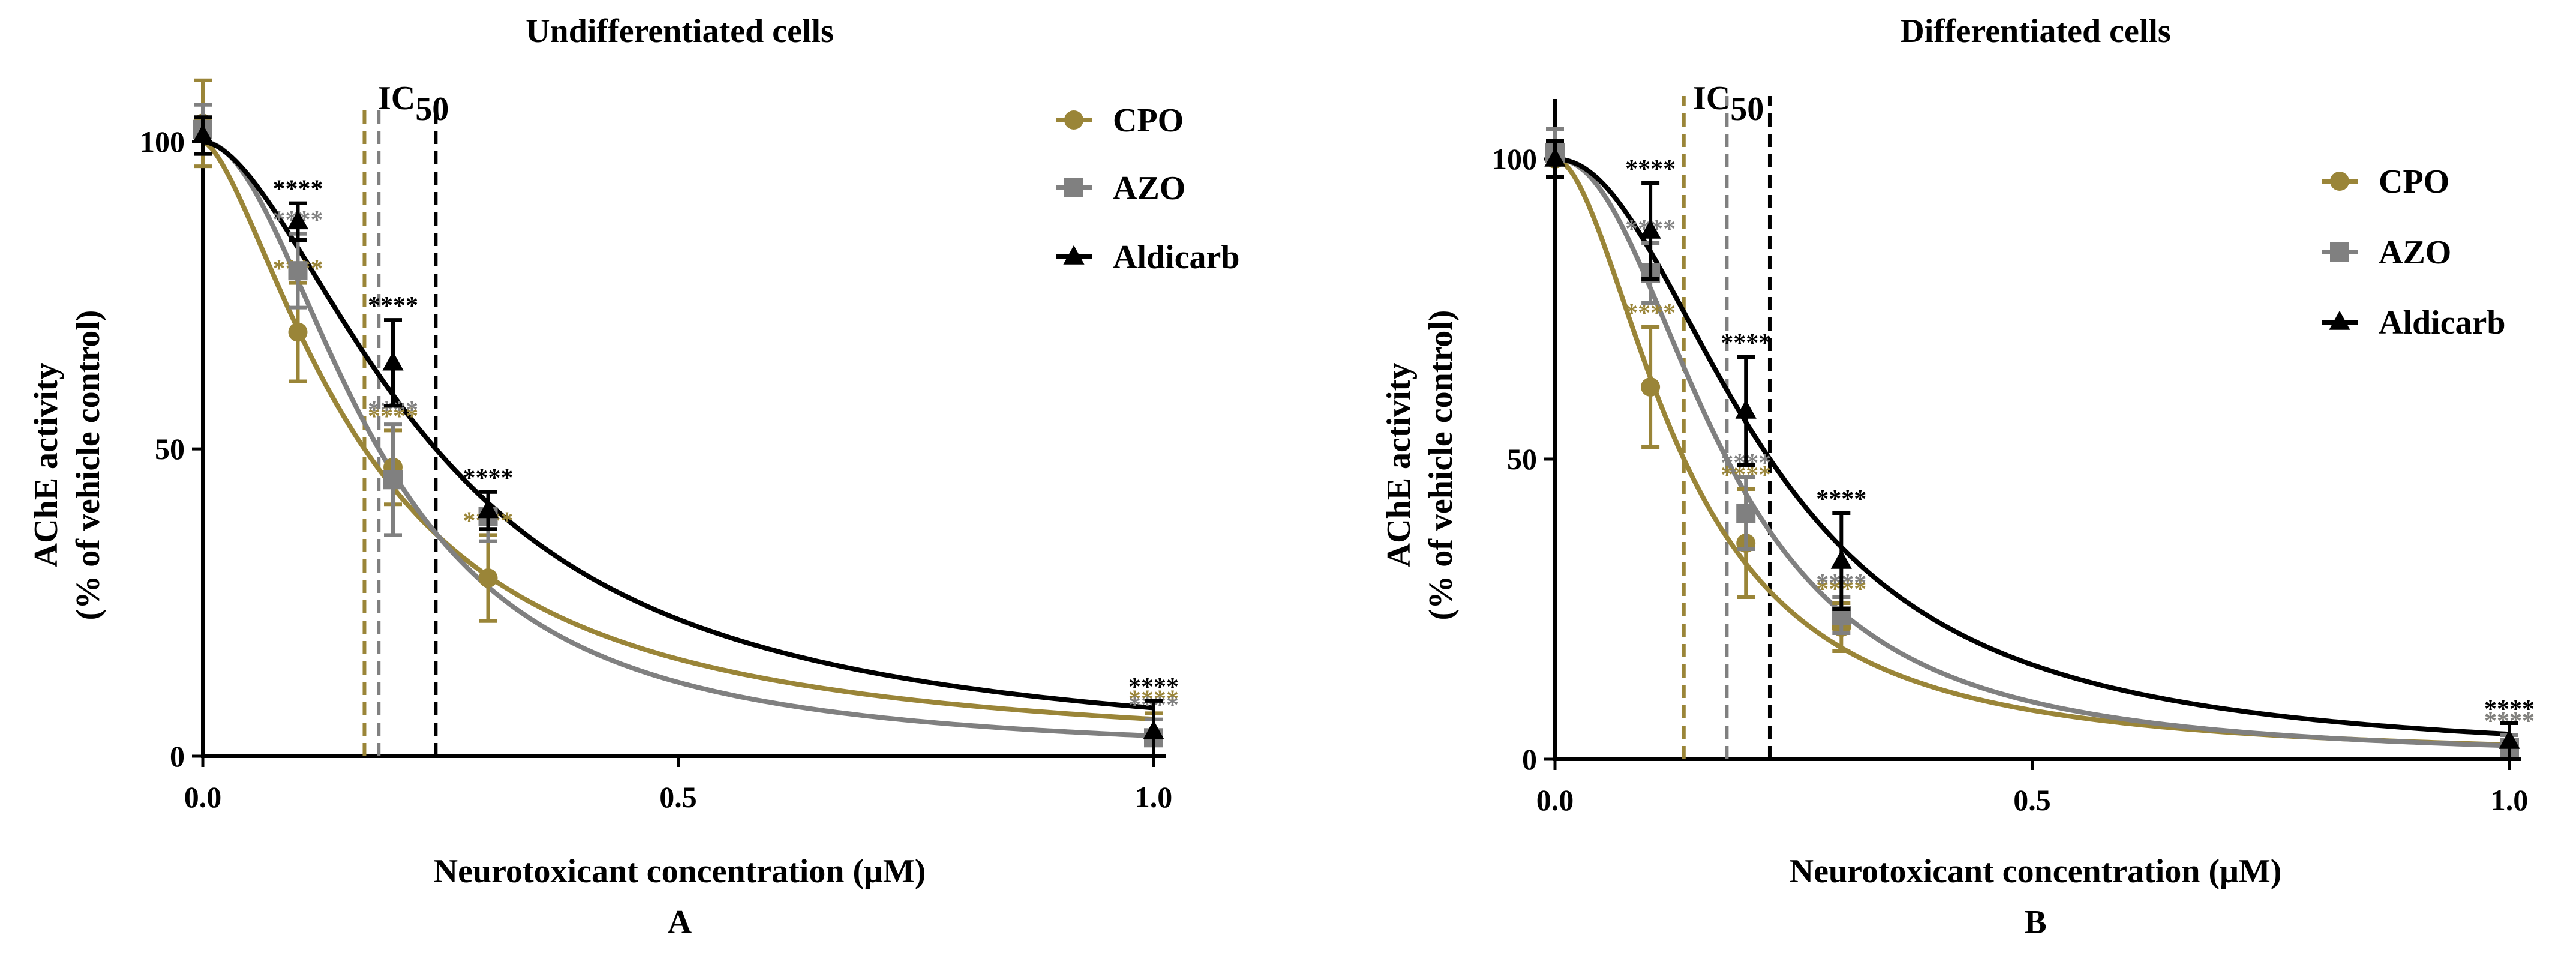 The width and height of the screenshot is (2576, 956). What do you see at coordinates (2035, 923) in the screenshot?
I see `panel-letter: B` at bounding box center [2035, 923].